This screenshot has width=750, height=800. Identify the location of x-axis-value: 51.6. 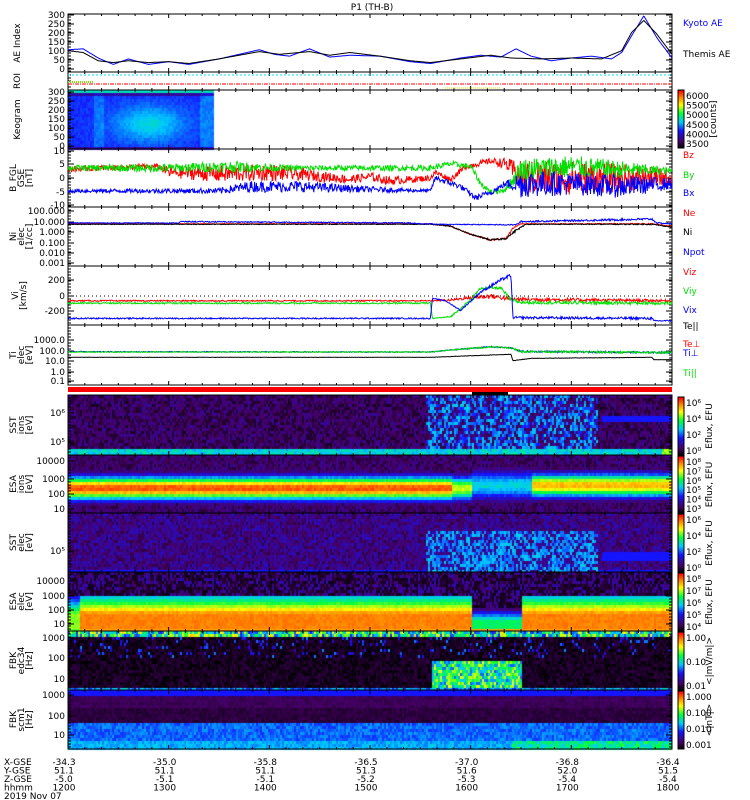
(467, 772).